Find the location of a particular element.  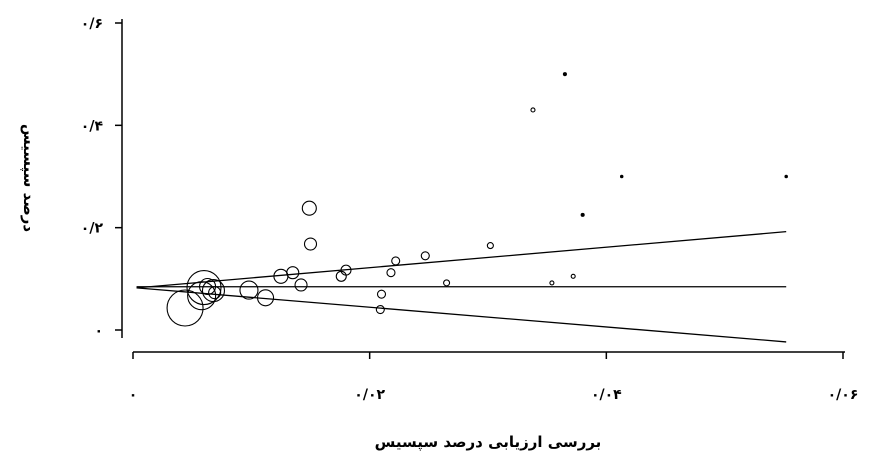

reference-line-upper is located at coordinates (461, 260).